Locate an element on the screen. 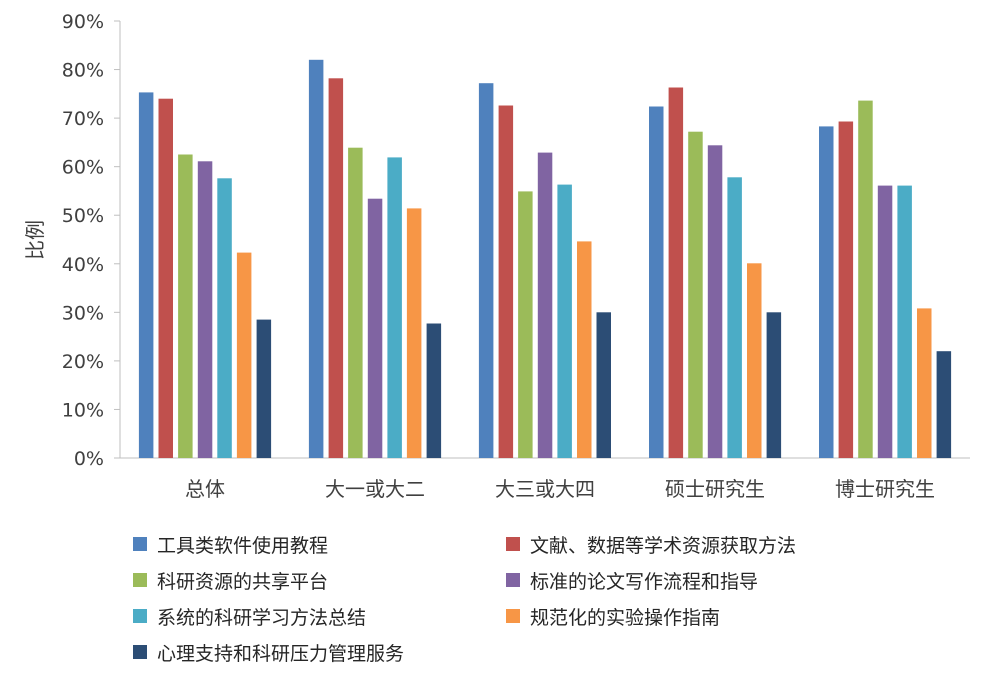 The height and width of the screenshot is (685, 990). legend-item: 科研资源的共享平台 is located at coordinates (230, 580).